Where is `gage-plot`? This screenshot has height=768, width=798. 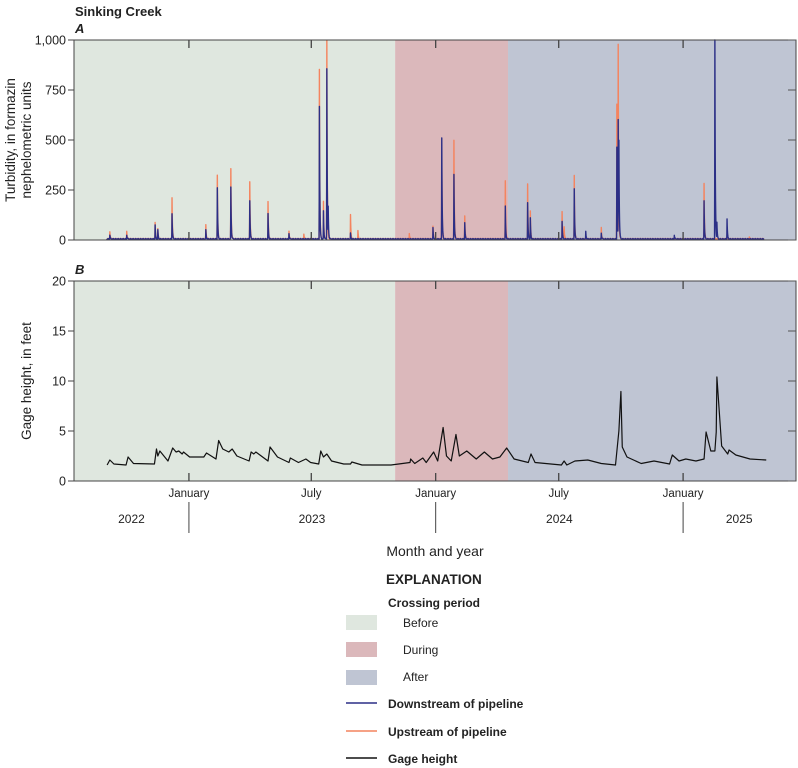 gage-plot is located at coordinates (436, 421).